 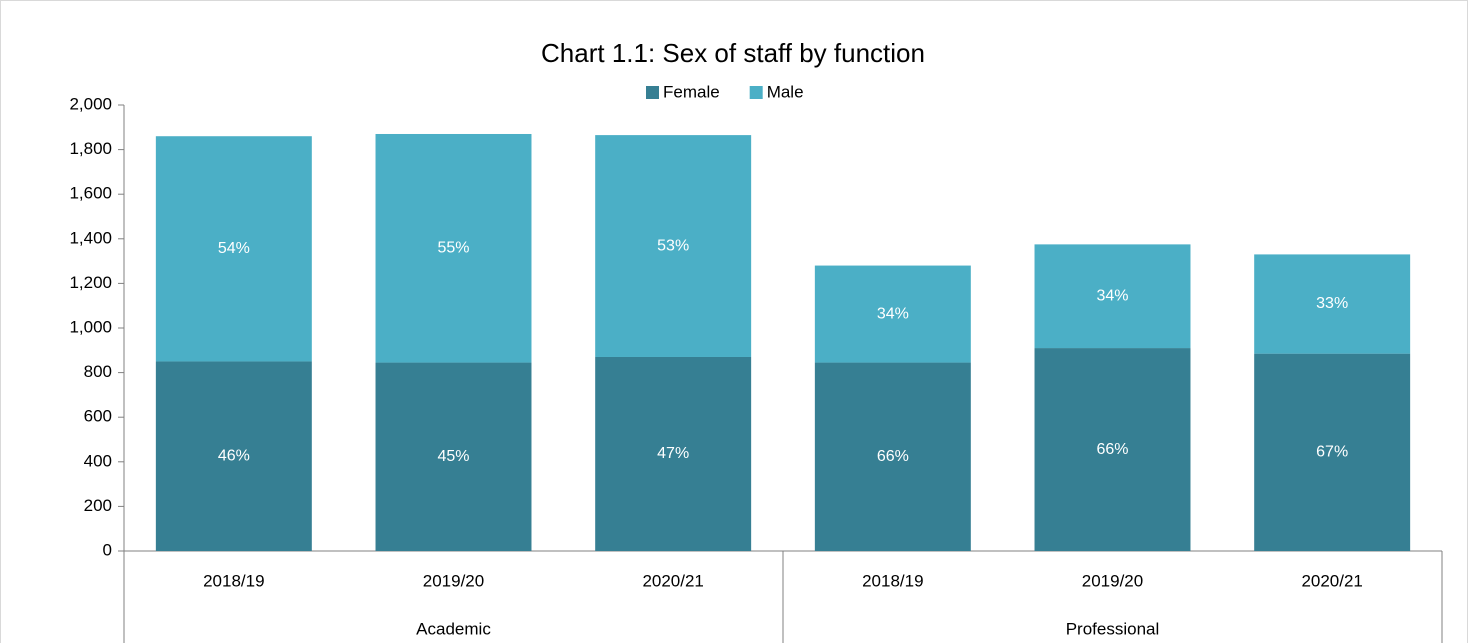 What do you see at coordinates (98, 505) in the screenshot?
I see `y-tick-label: 200` at bounding box center [98, 505].